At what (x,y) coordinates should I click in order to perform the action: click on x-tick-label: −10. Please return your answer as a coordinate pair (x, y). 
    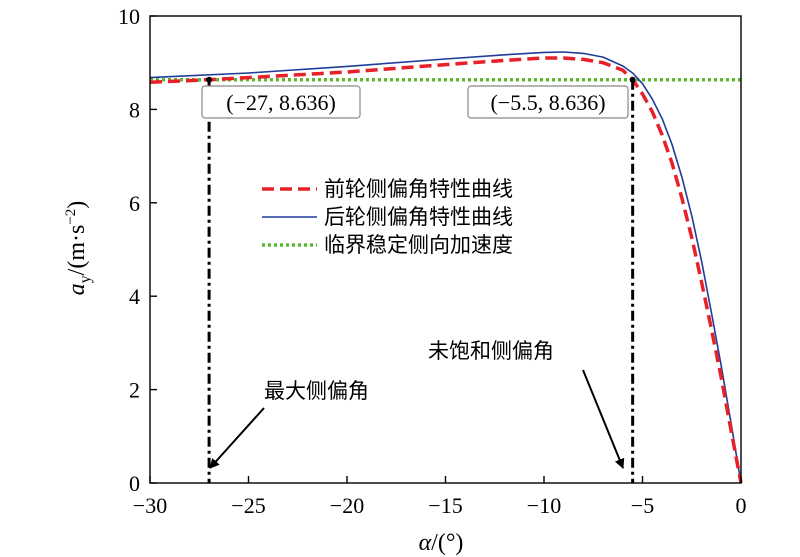
    Looking at the image, I should click on (544, 505).